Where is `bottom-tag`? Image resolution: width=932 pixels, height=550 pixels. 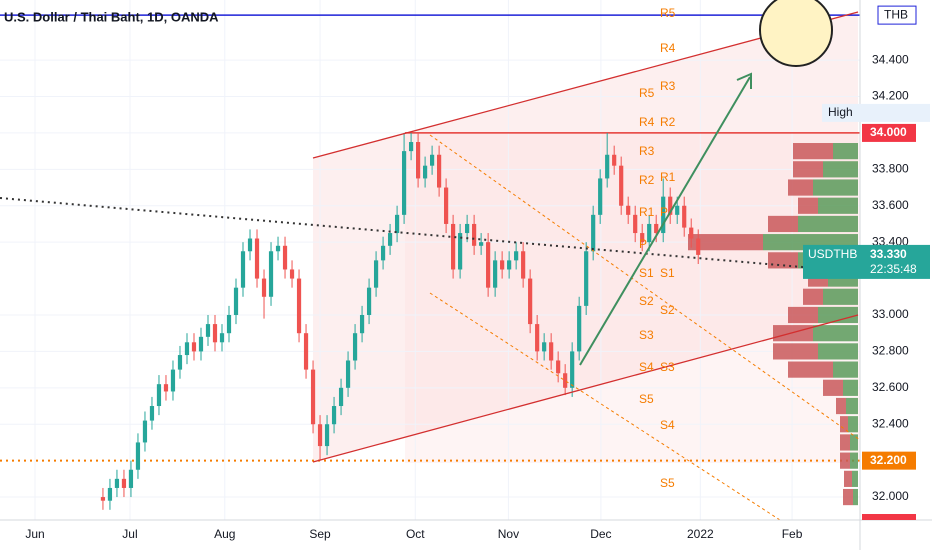
bottom-tag is located at coordinates (889, 517).